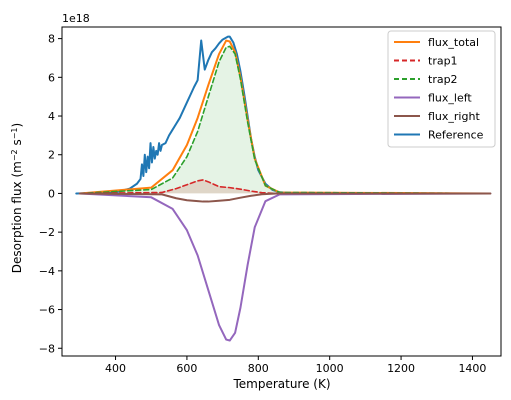 Image resolution: width=511 pixels, height=400 pixels. Describe the element at coordinates (456, 135) in the screenshot. I see `legend-label-reference: Reference` at that location.